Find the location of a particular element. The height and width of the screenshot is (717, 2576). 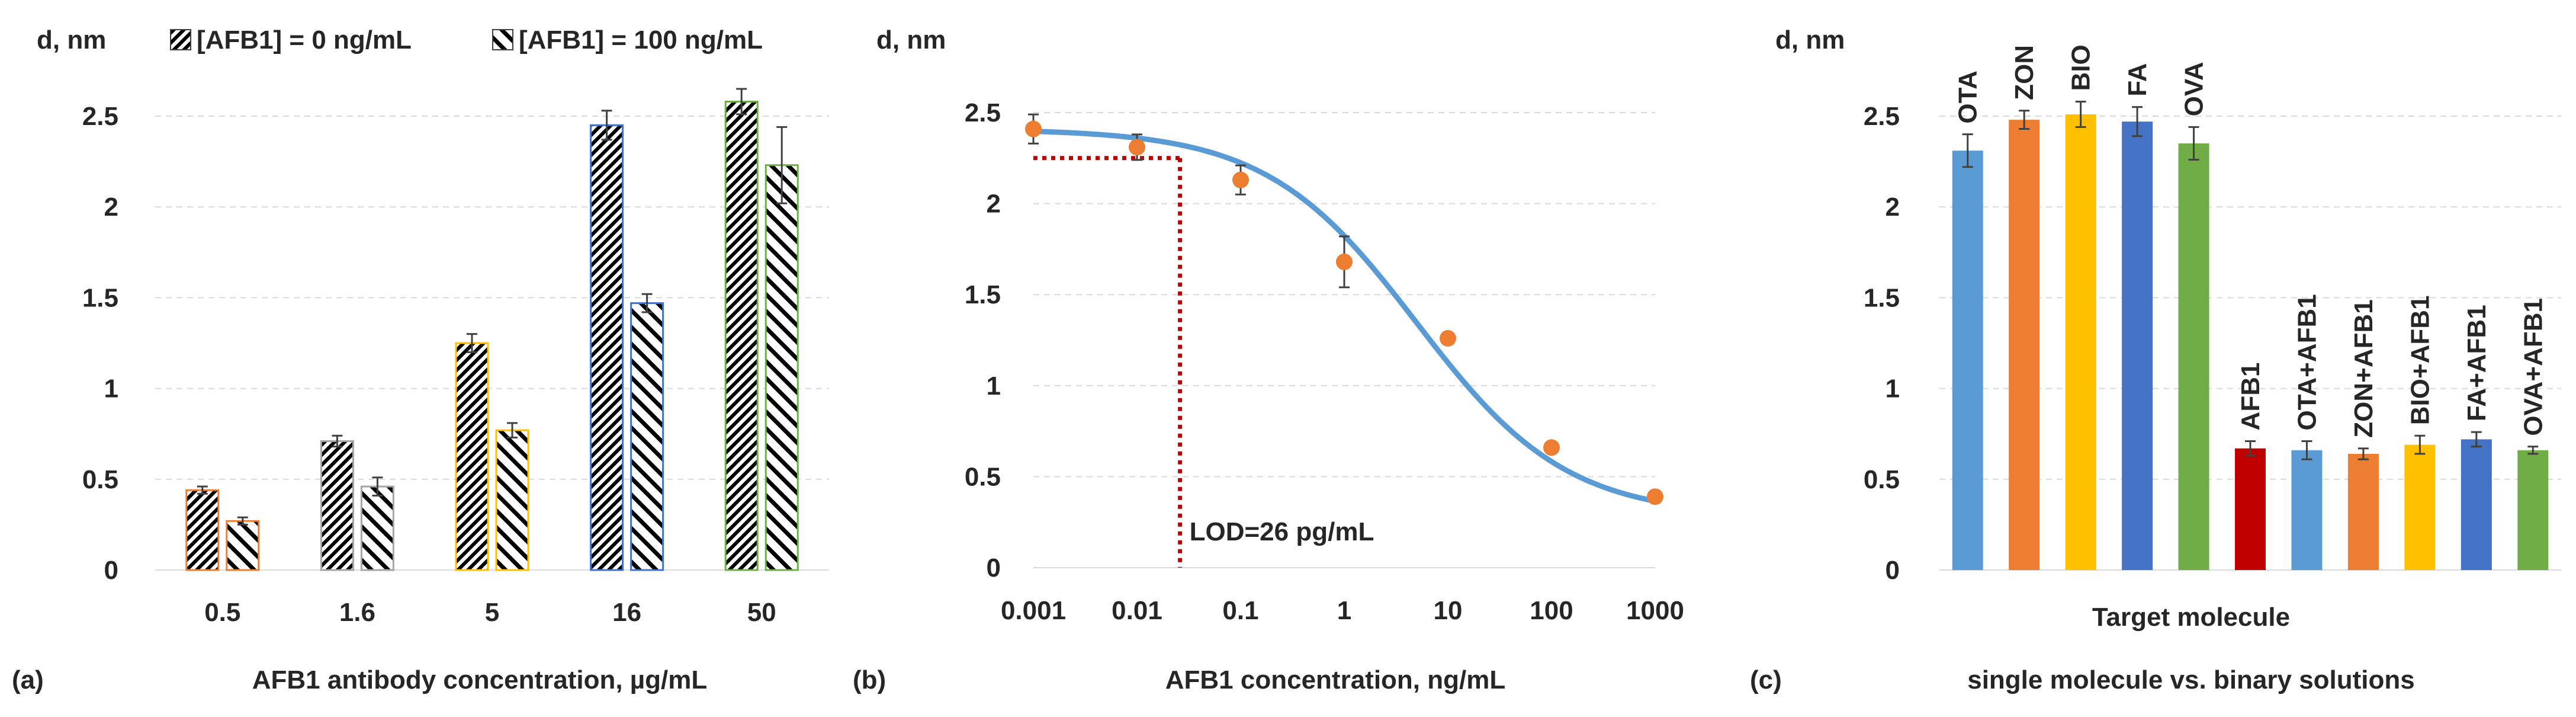

panel-a-legend: [AFB1] = 0 ng/mL [AFB1] = 100 ng/mL is located at coordinates (466, 40).